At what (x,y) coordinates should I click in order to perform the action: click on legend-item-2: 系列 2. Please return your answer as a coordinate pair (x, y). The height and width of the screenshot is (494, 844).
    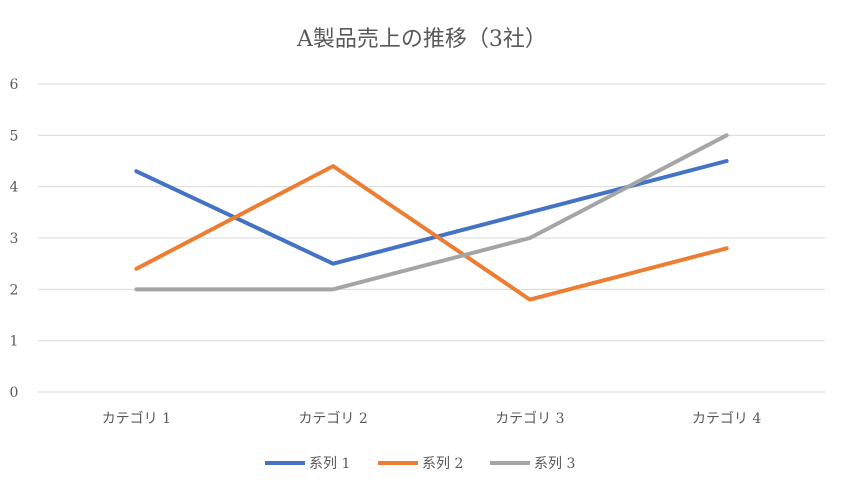
    Looking at the image, I should click on (420, 464).